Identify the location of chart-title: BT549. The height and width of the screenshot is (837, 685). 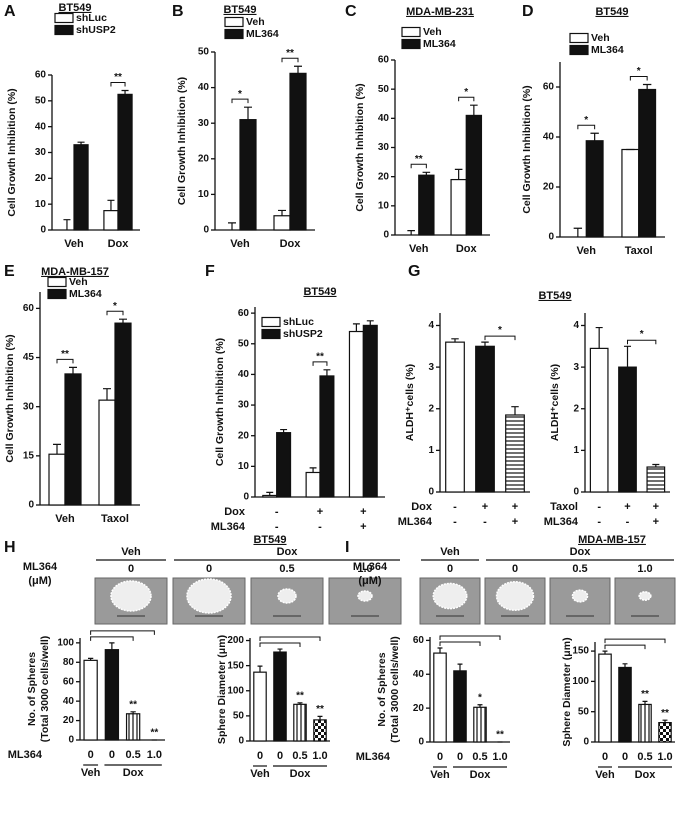
(554, 296).